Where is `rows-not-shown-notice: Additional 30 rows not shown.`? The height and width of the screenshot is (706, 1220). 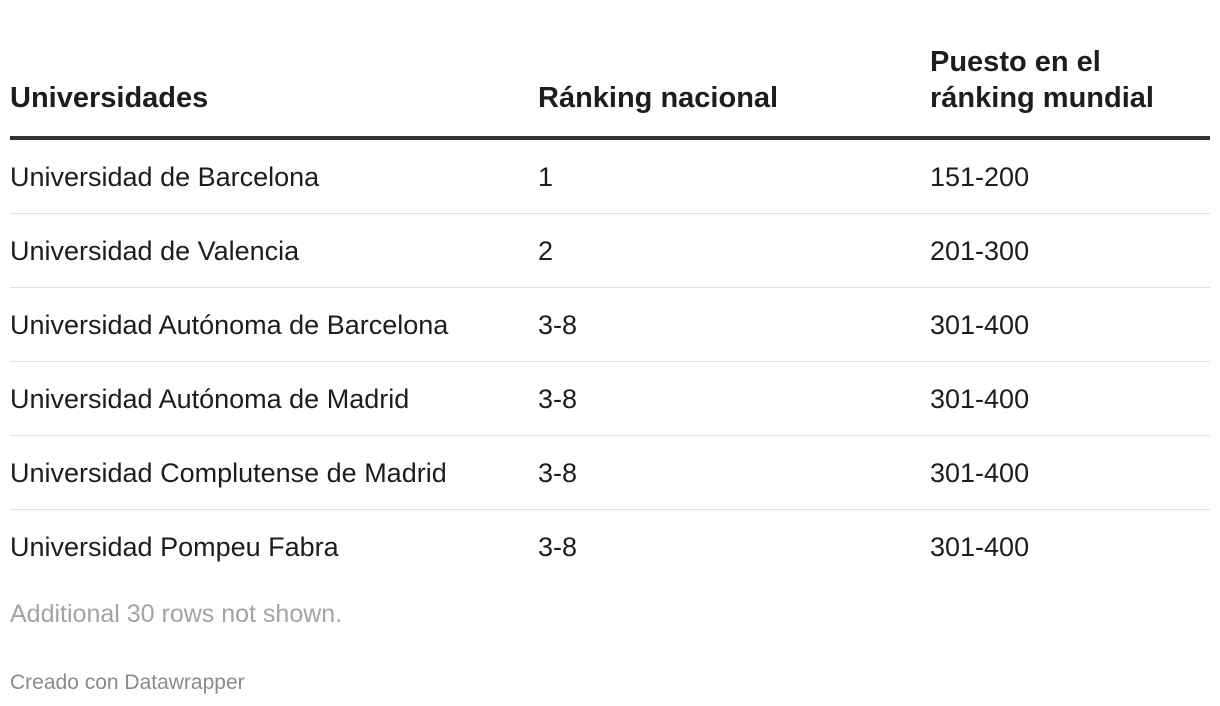 rows-not-shown-notice: Additional 30 rows not shown. is located at coordinates (176, 614).